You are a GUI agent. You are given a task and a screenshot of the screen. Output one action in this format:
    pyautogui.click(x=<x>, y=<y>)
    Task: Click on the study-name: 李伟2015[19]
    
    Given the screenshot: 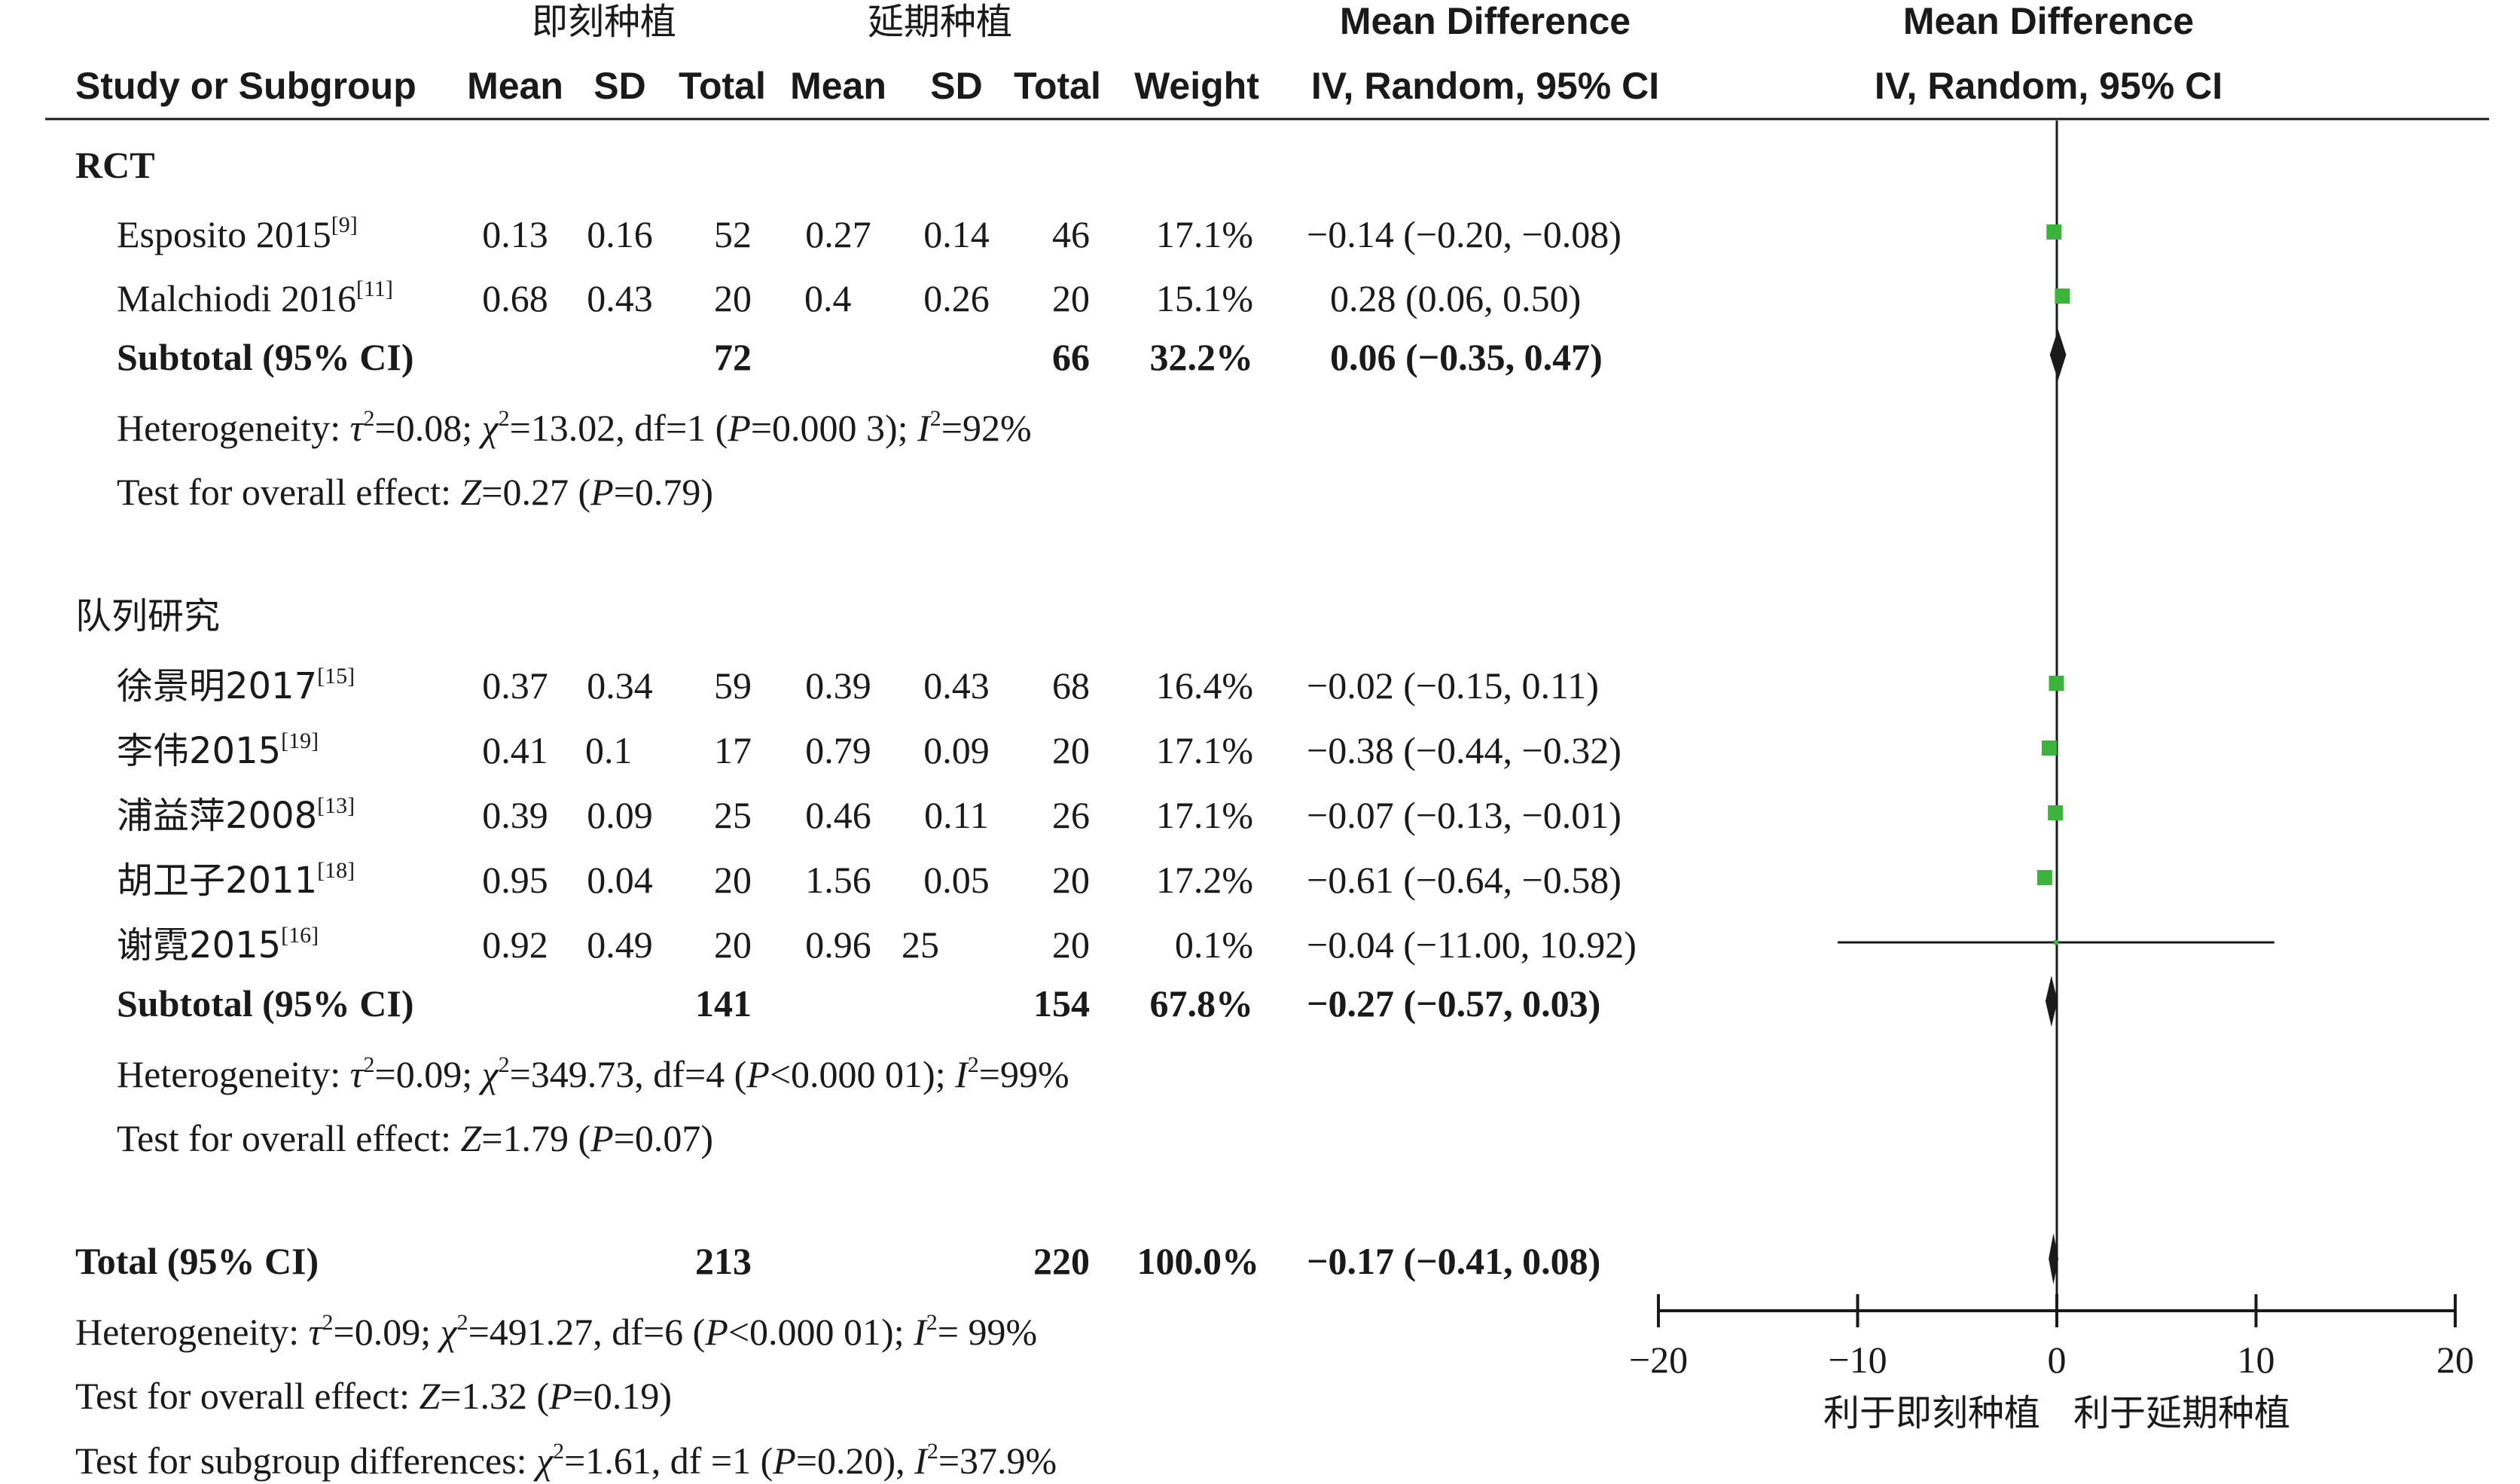 What is the action you would take?
    pyautogui.click(x=218, y=750)
    